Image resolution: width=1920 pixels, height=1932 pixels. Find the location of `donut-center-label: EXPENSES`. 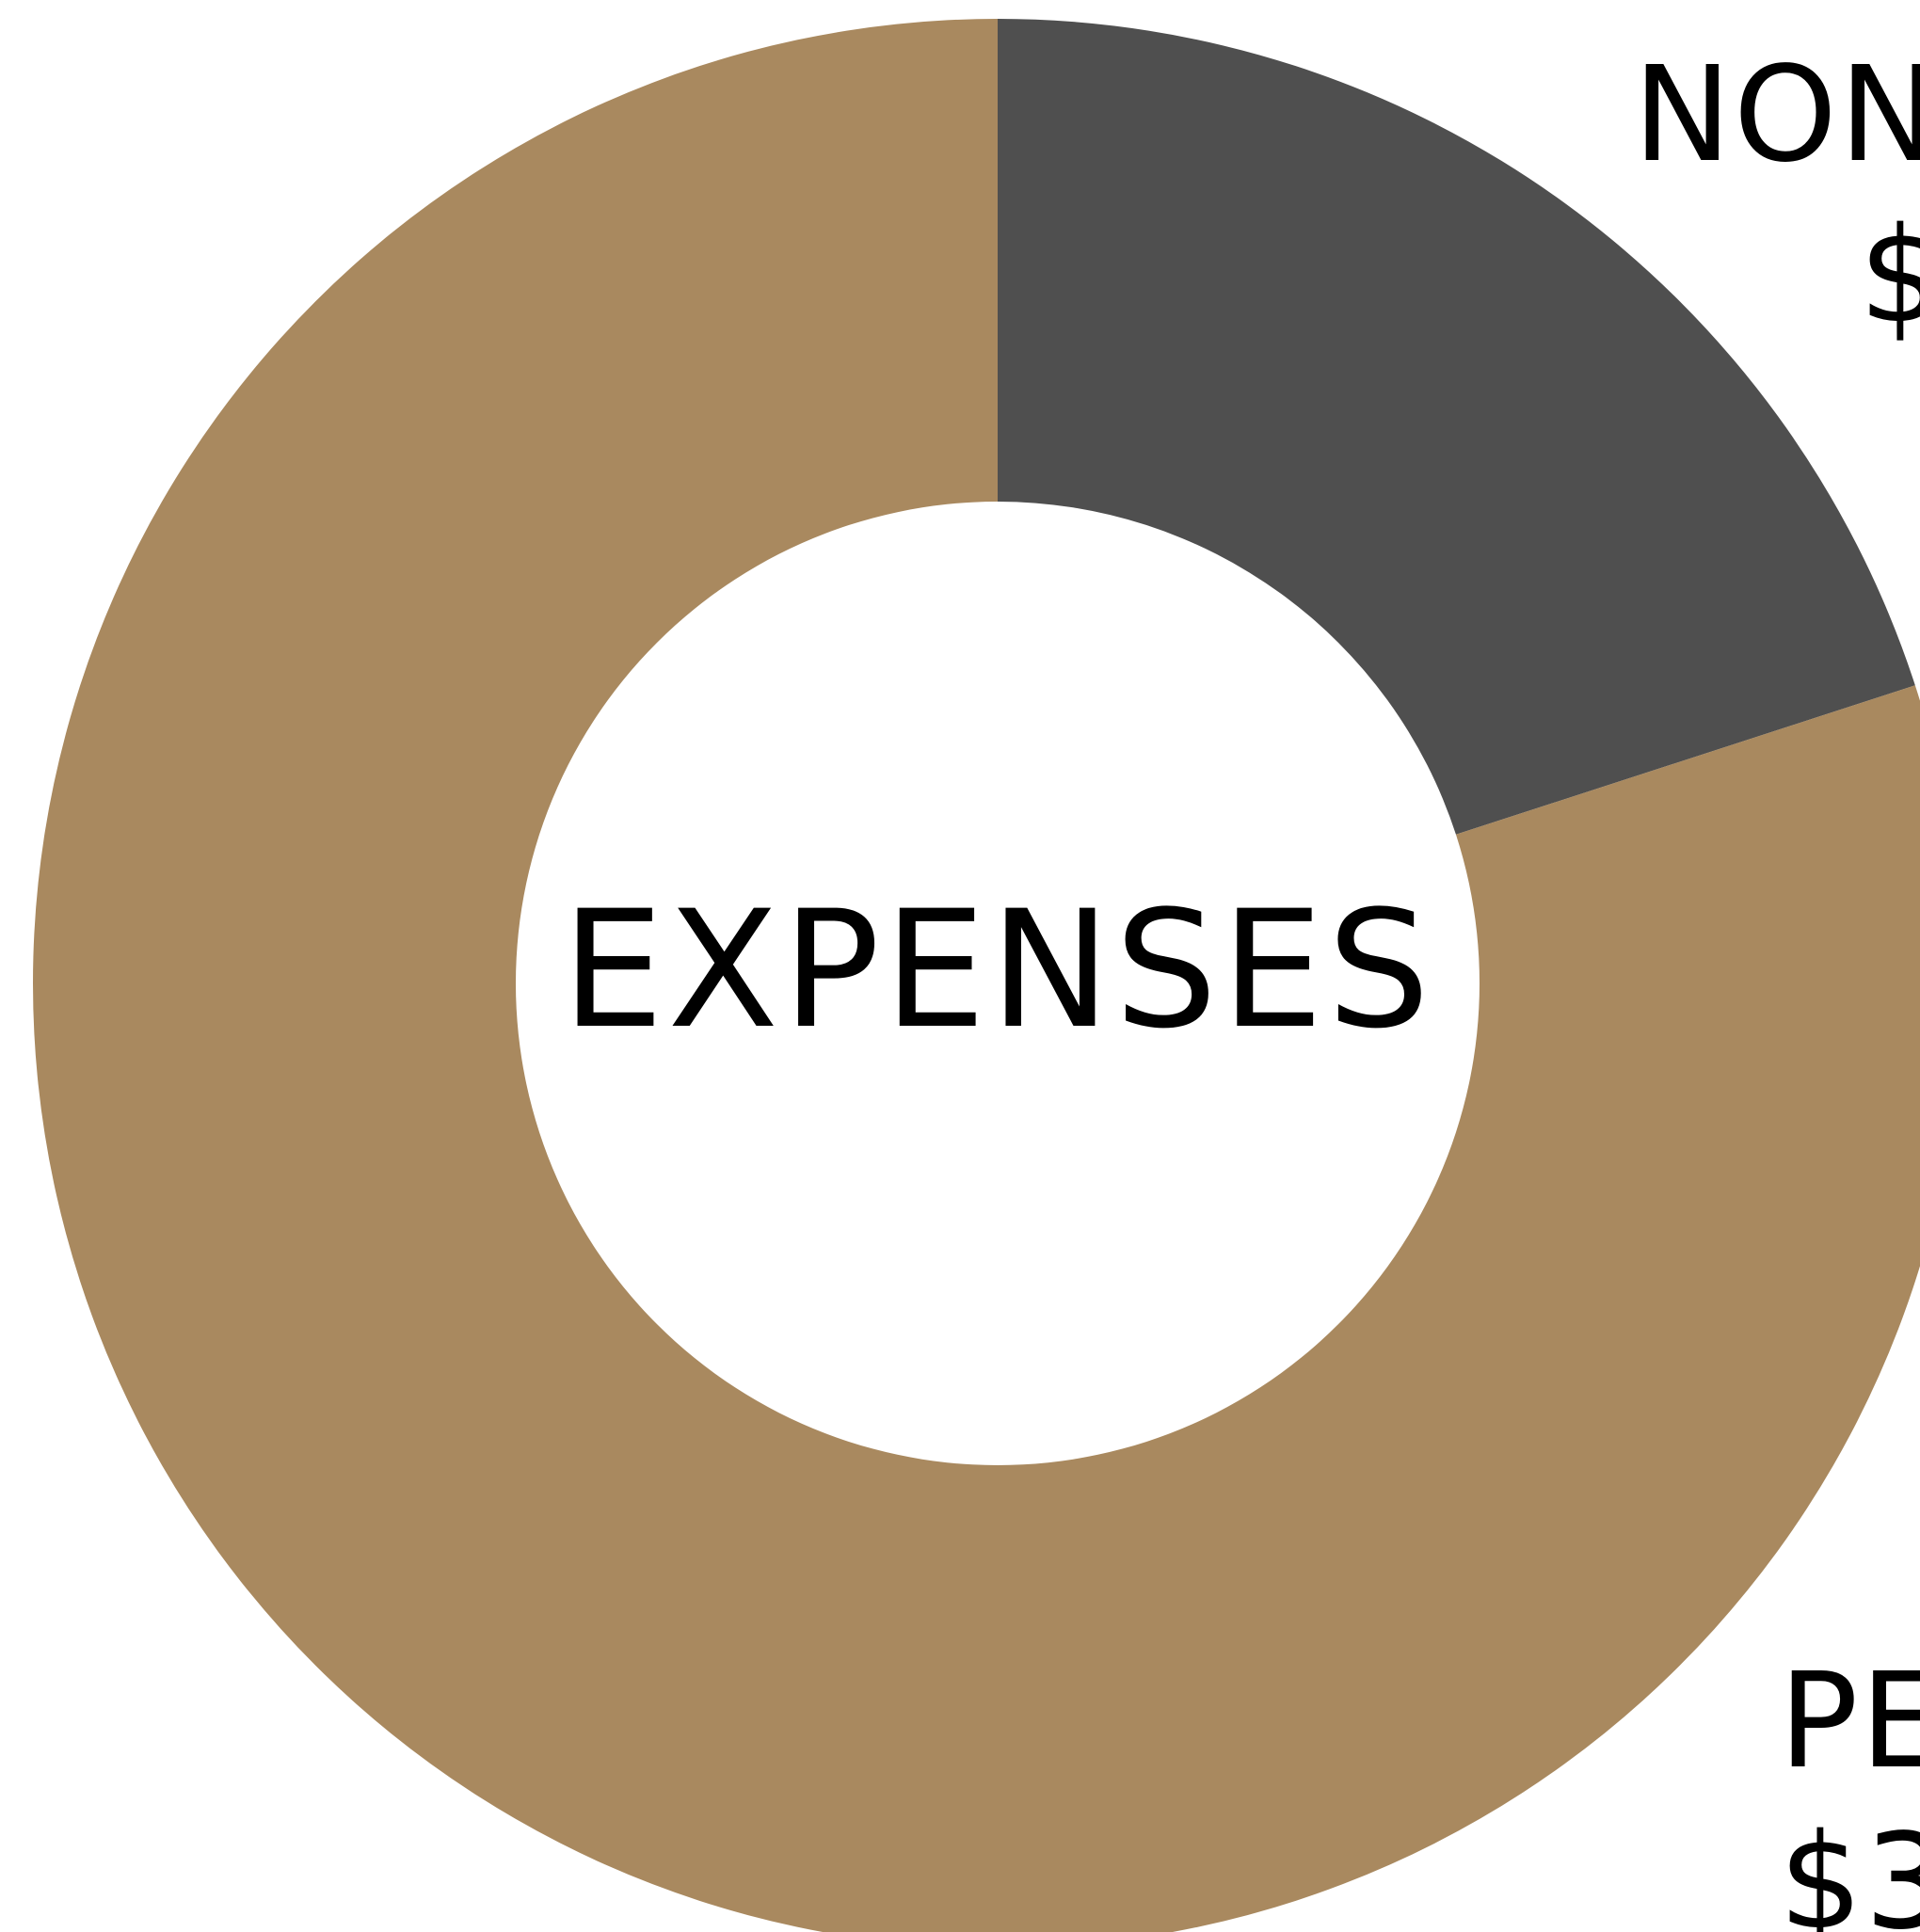

donut-center-label: EXPENSES is located at coordinates (997, 969).